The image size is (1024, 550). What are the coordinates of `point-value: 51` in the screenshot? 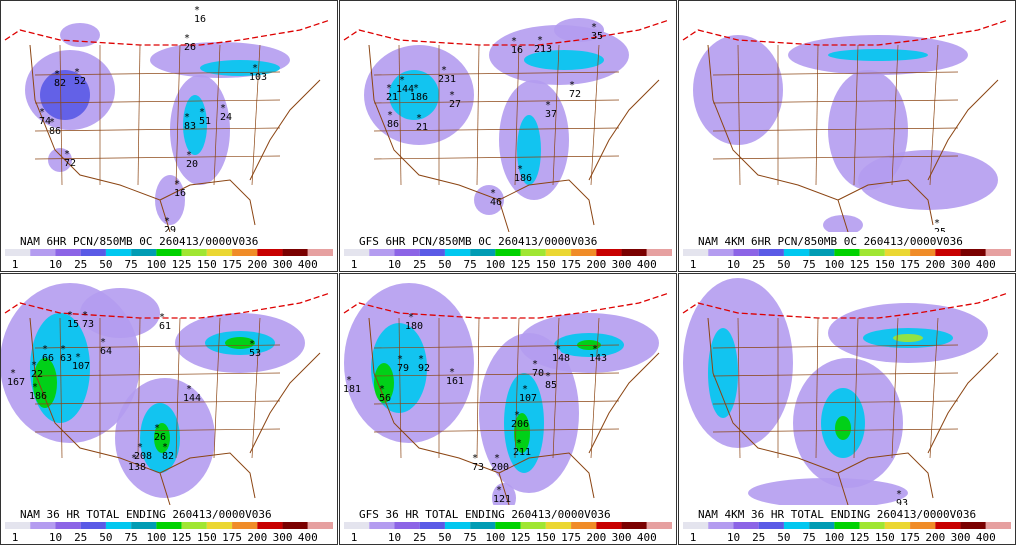 It's located at (205, 121).